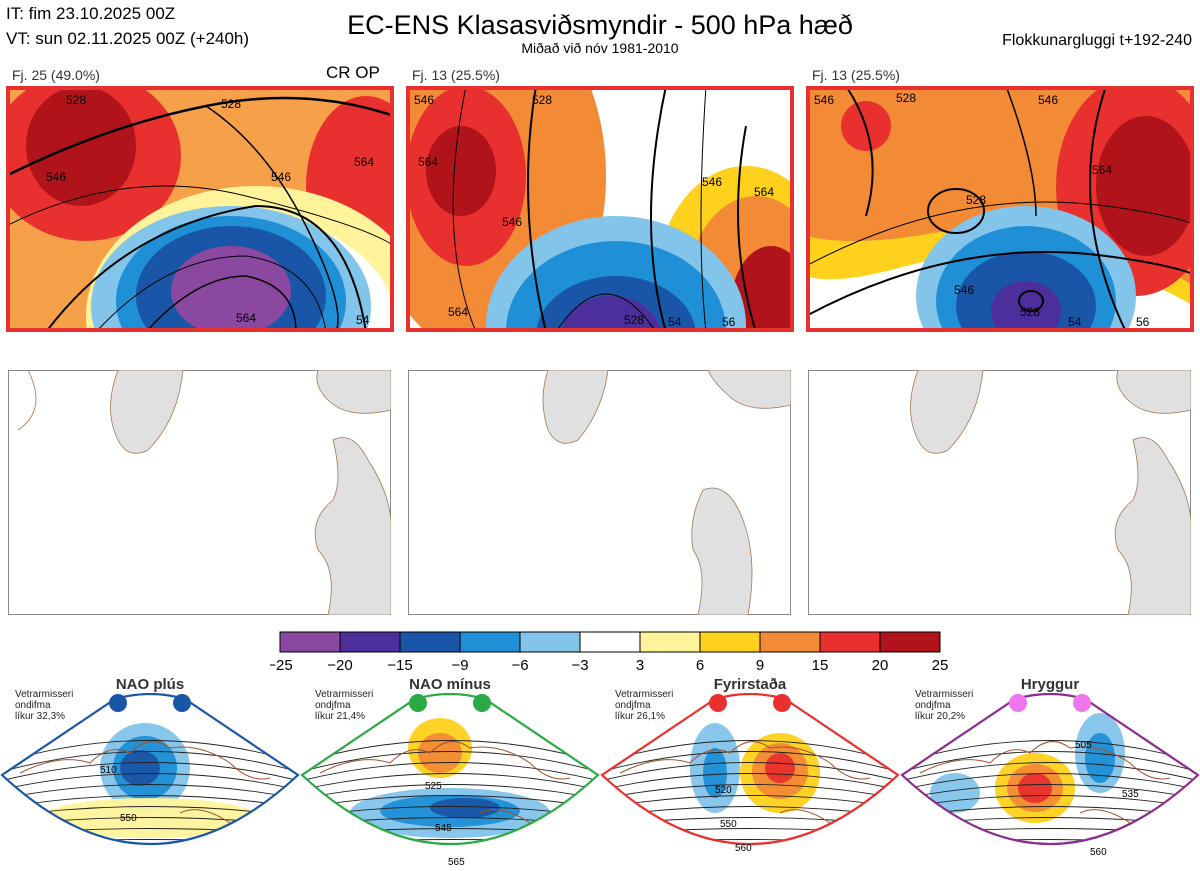 Image resolution: width=1200 pixels, height=871 pixels. What do you see at coordinates (456, 862) in the screenshot?
I see `regime-contour-label: 565` at bounding box center [456, 862].